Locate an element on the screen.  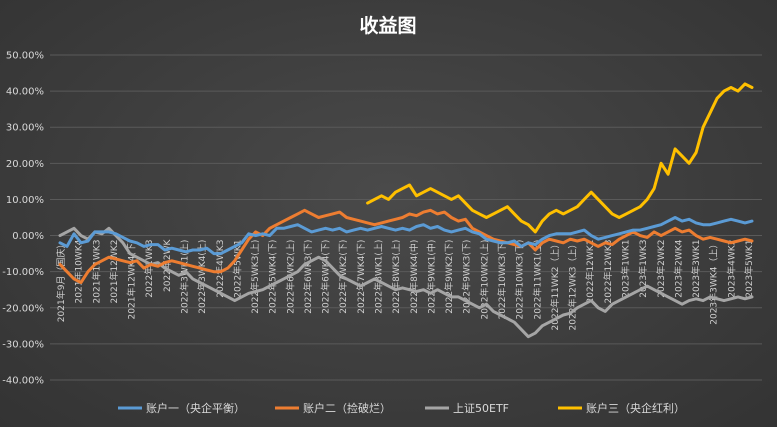
y-tick-label: -20.00% is located at coordinates (23, 308).